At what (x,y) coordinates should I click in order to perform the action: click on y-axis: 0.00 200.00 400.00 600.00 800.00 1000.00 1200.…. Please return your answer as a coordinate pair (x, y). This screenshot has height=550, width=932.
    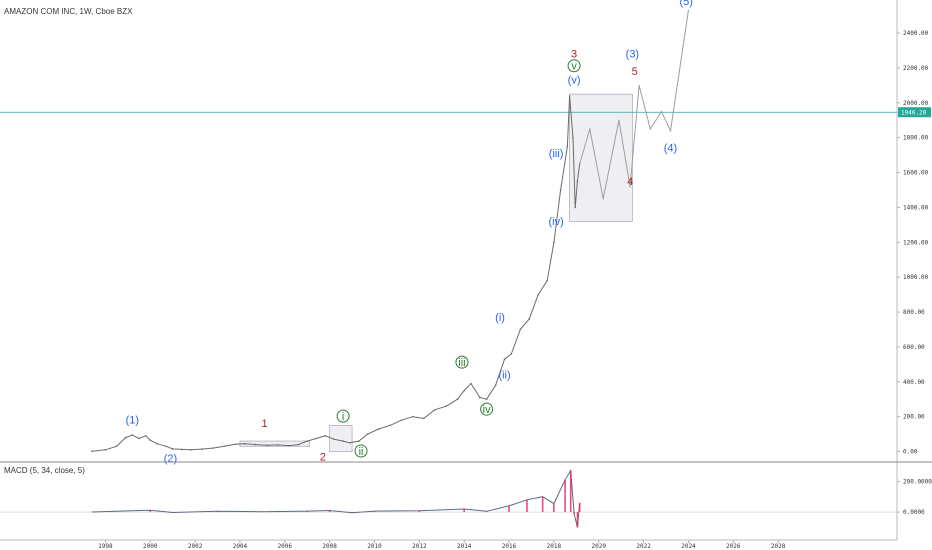
    Looking at the image, I should click on (914, 243).